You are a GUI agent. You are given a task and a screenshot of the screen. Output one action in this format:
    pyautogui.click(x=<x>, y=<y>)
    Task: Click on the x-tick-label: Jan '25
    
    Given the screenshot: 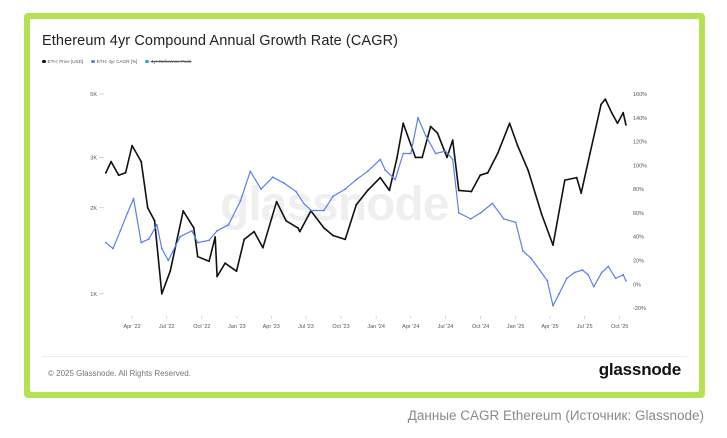 What is the action you would take?
    pyautogui.click(x=516, y=327)
    